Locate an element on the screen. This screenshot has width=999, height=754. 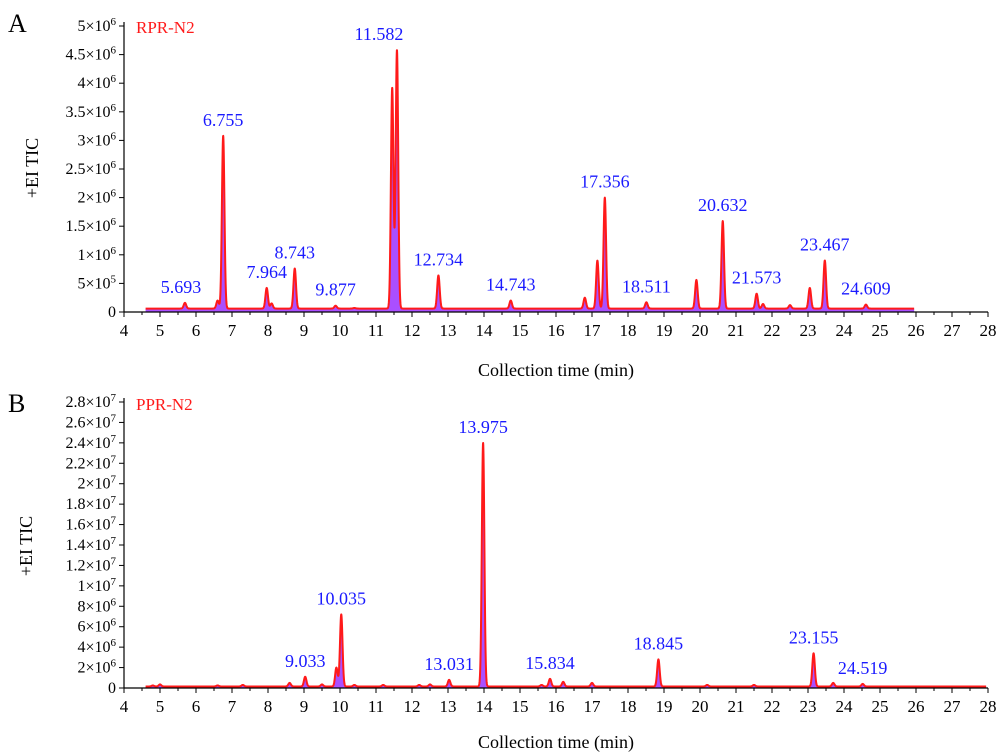
y-tick-label: 2.8×10⁷ is located at coordinates (90, 401).